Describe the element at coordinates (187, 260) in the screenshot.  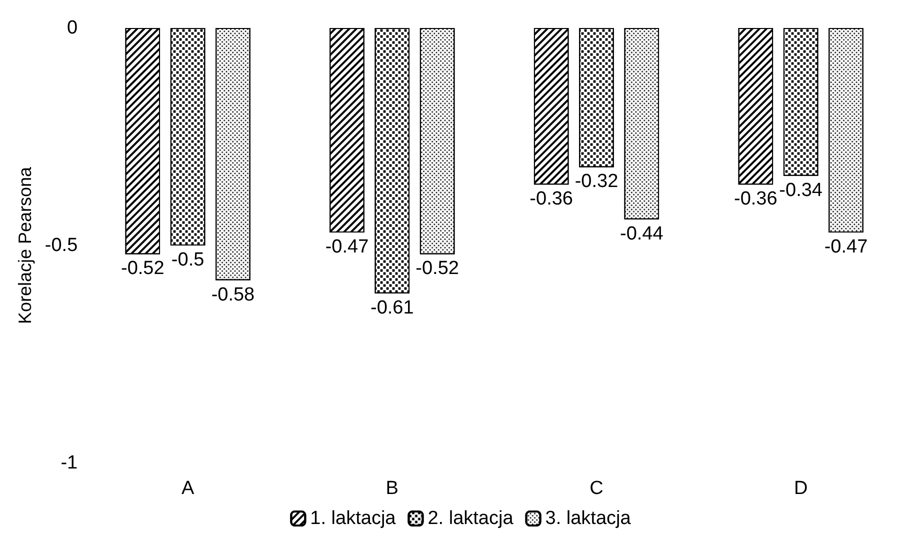
I see `data-label: -0.5` at that location.